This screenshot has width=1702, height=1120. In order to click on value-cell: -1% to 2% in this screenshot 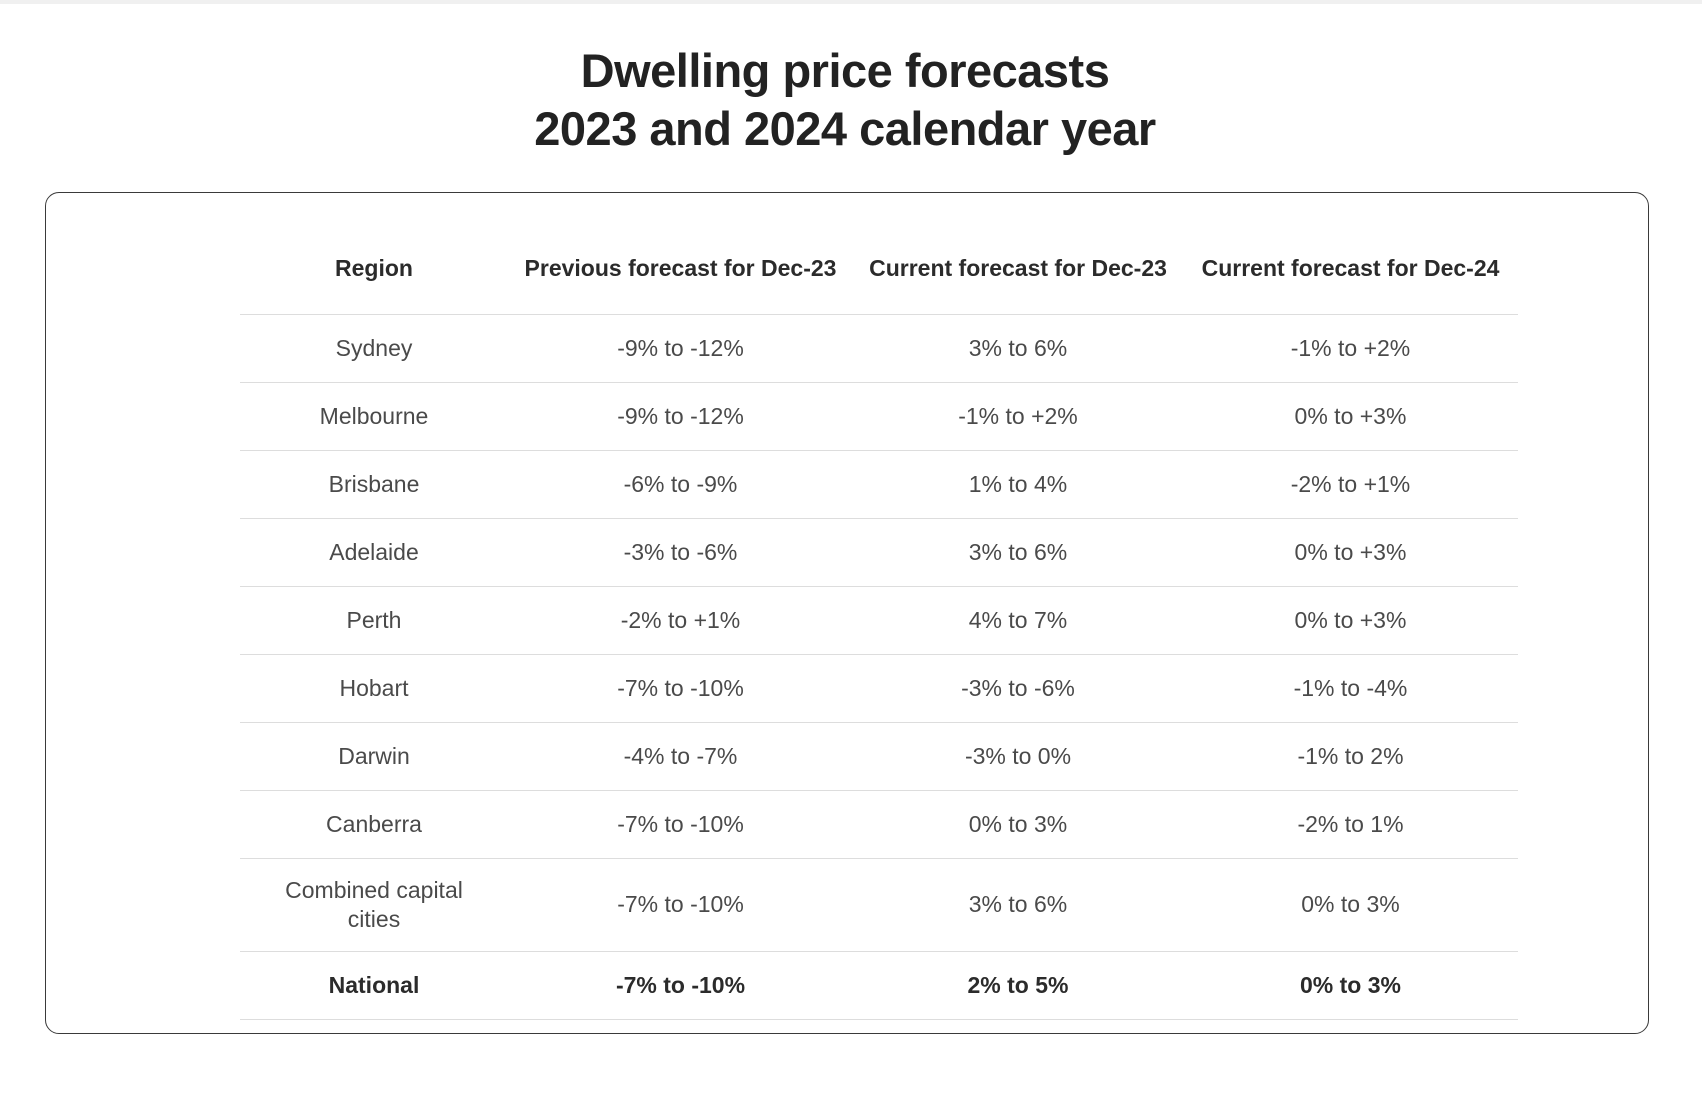, I will do `click(1350, 756)`.